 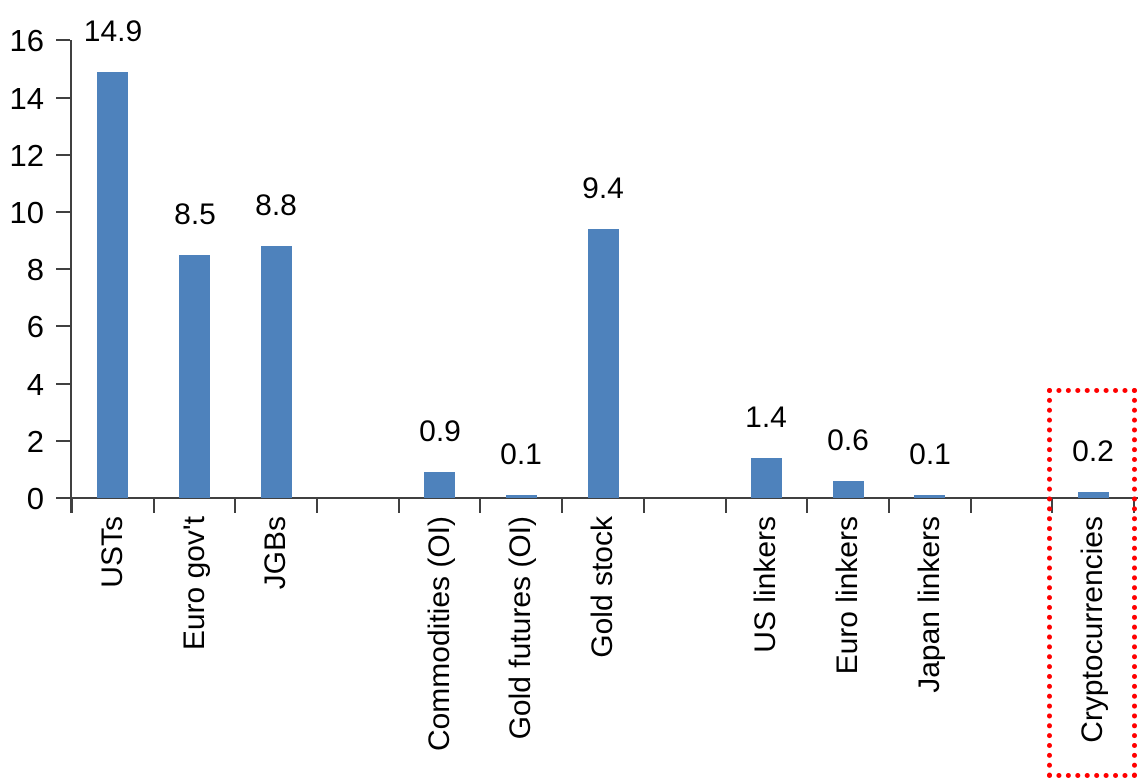 What do you see at coordinates (194, 583) in the screenshot?
I see `category-label: Euro gov't` at bounding box center [194, 583].